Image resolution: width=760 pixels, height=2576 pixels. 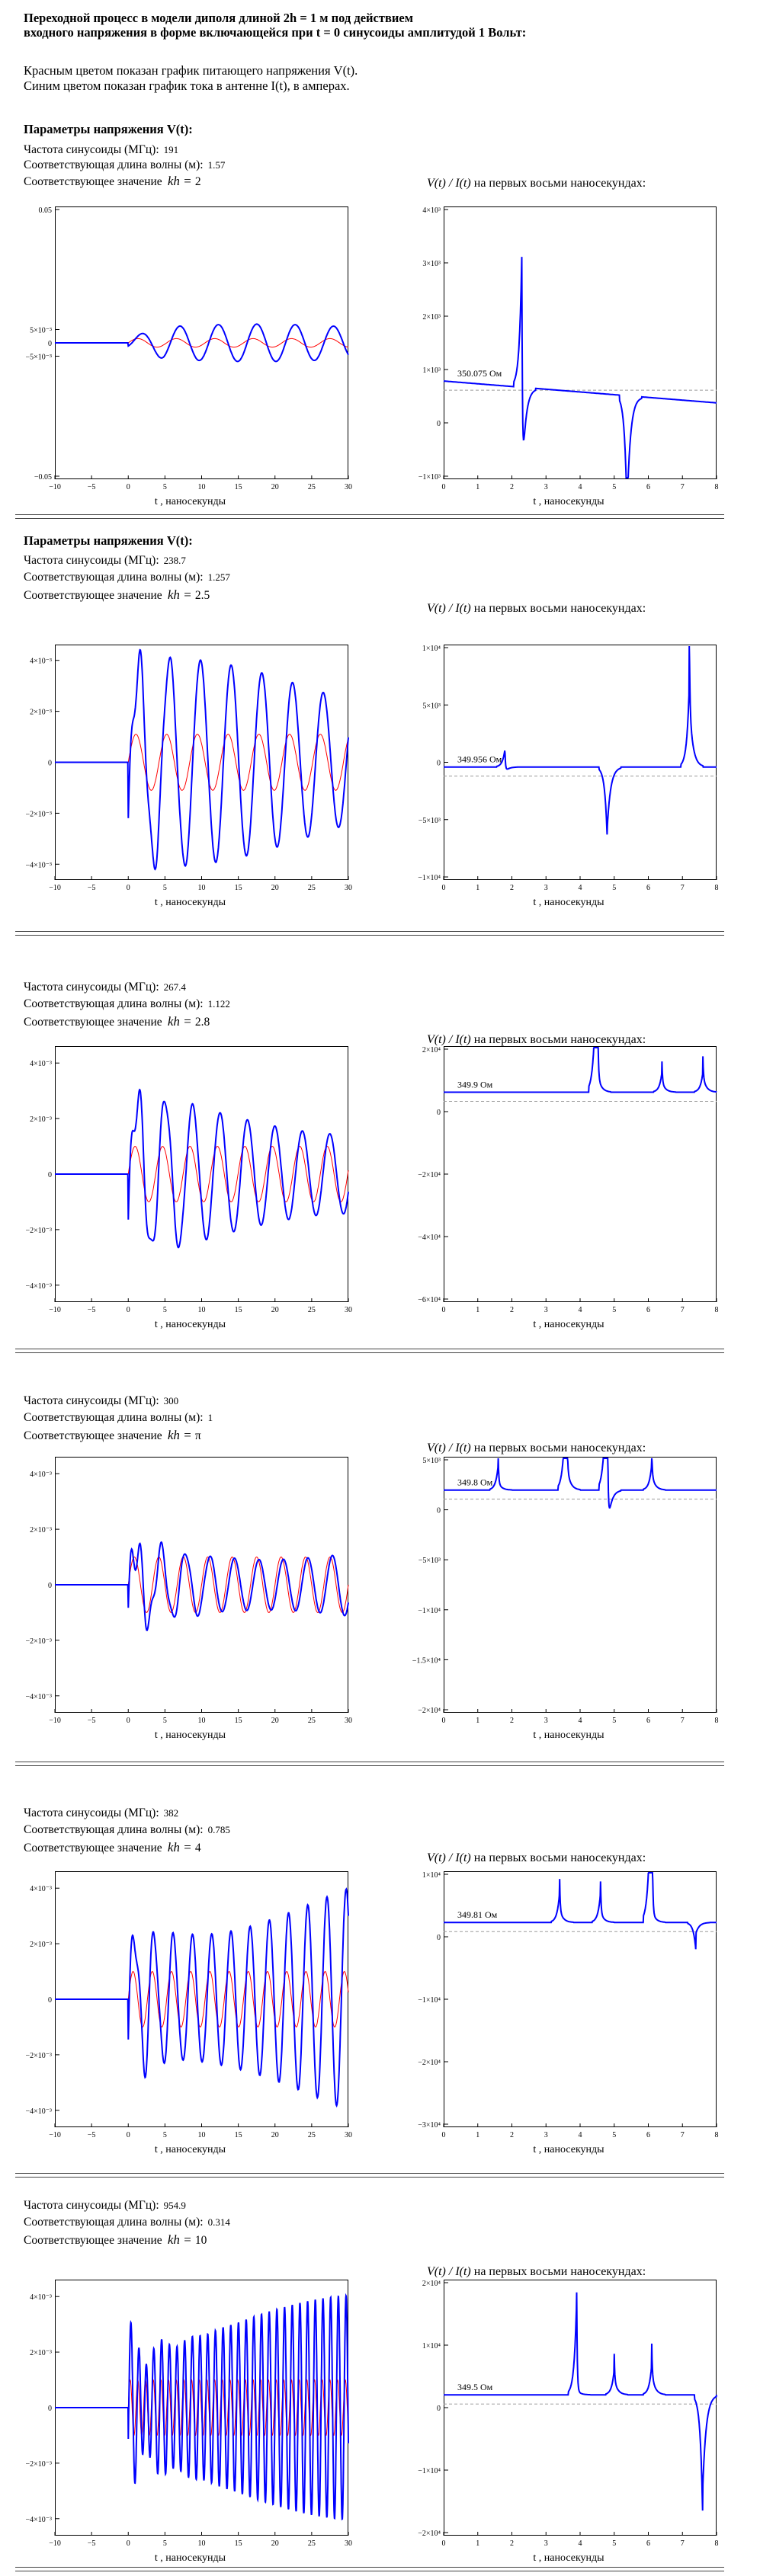 What do you see at coordinates (114, 1829) in the screenshot?
I see `wavelength-label: Соответствующая длина волны (м):` at bounding box center [114, 1829].